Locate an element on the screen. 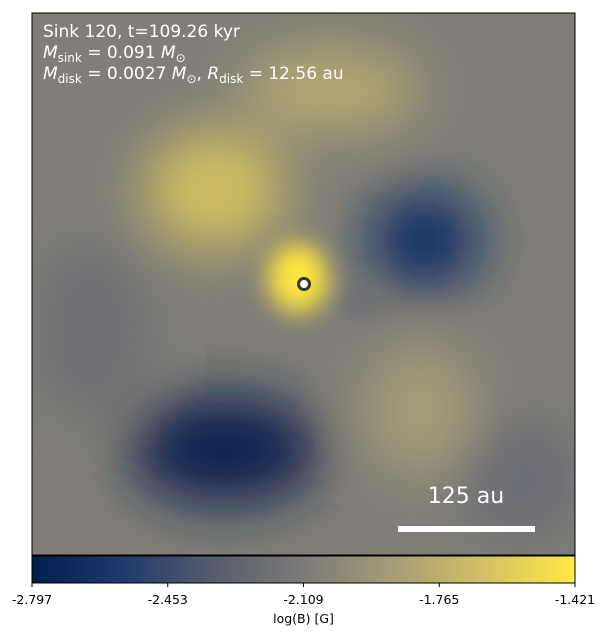  annotation-part: sink is located at coordinates (70, 58).